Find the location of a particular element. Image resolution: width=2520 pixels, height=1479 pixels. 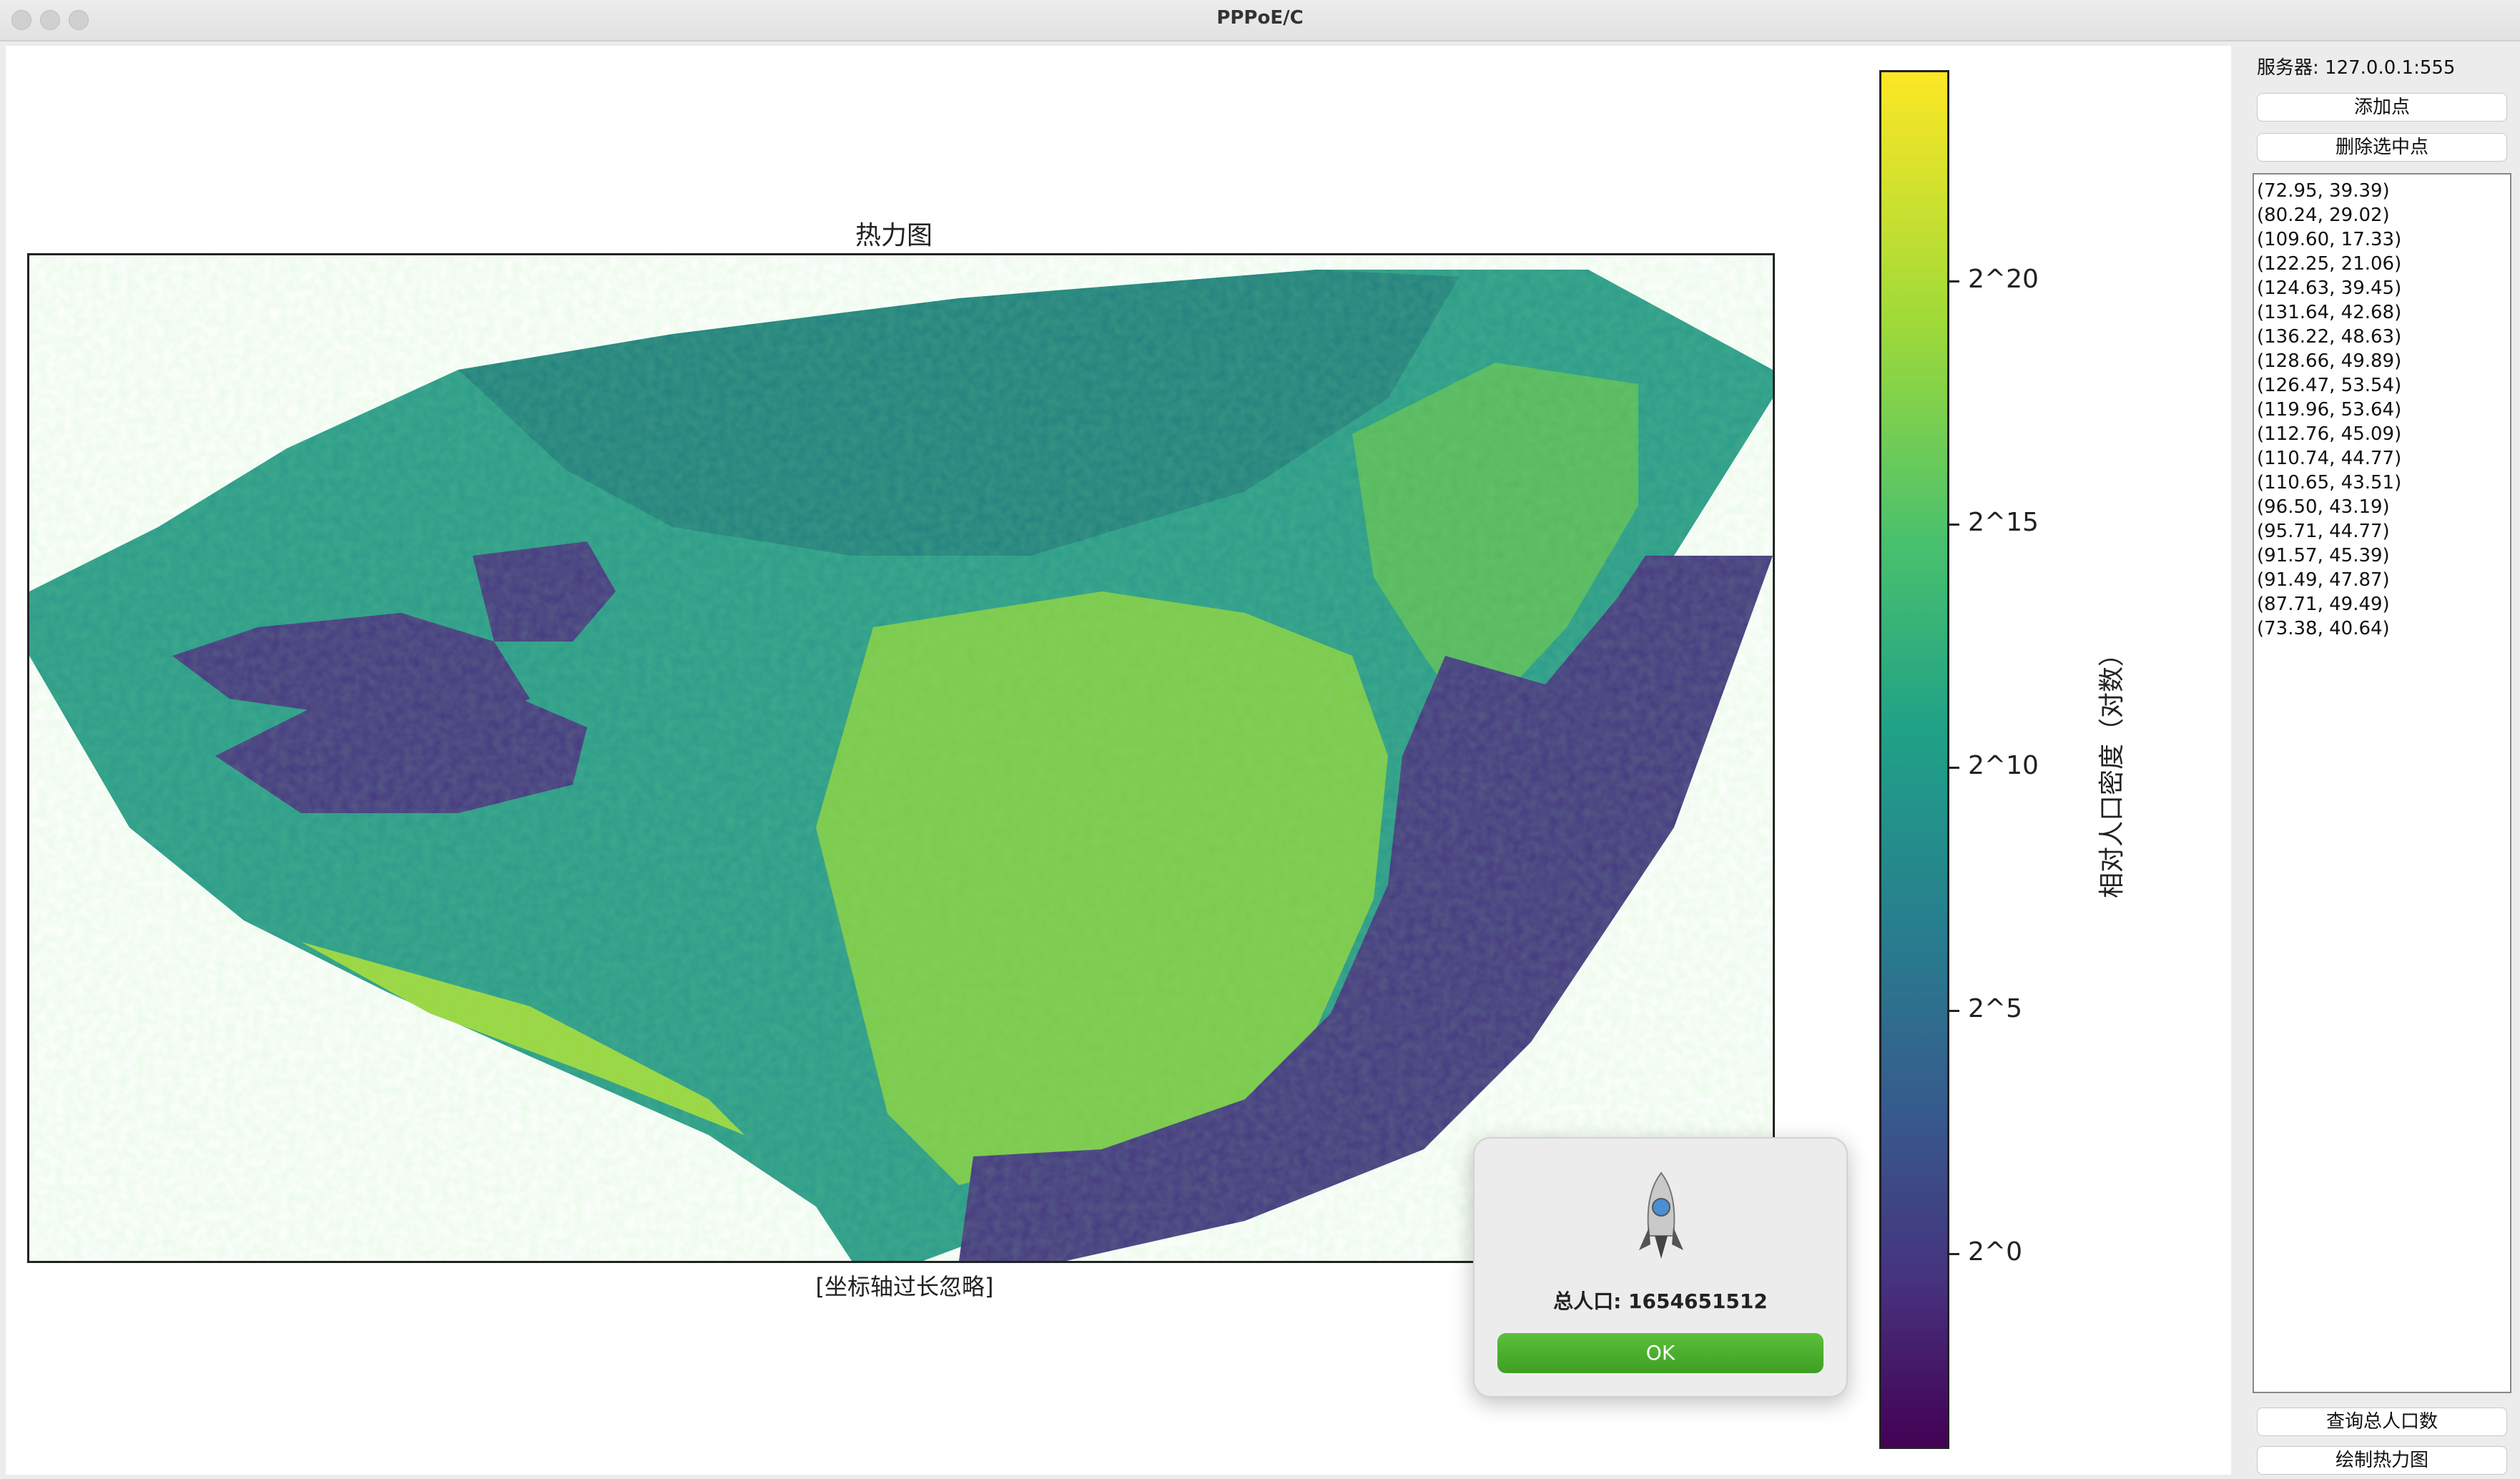

window-title: PPPoE/C is located at coordinates (1260, 18).